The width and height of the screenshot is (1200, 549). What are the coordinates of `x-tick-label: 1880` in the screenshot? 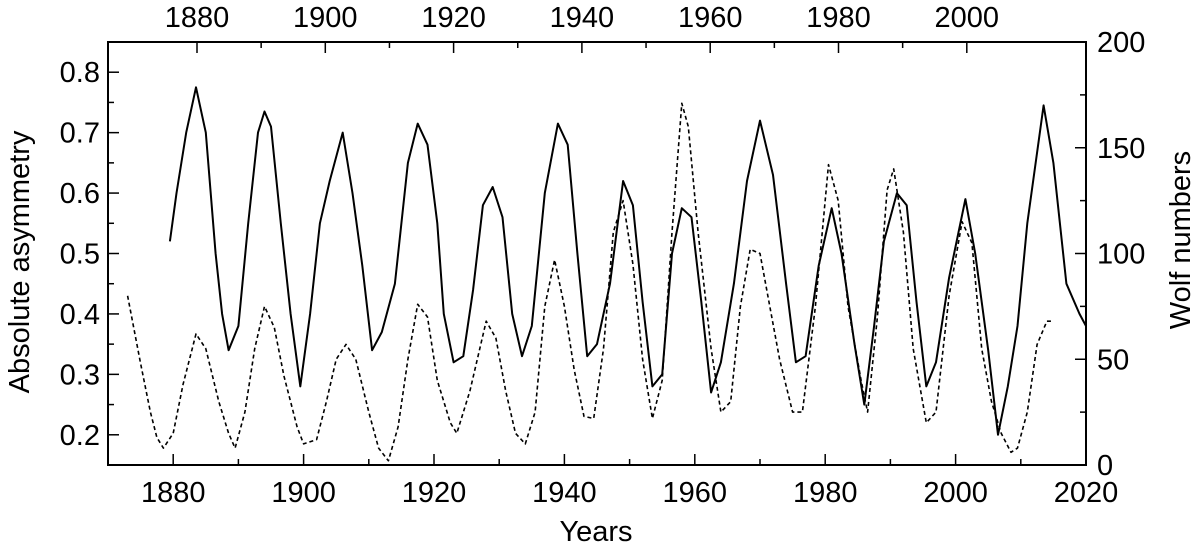 It's located at (173, 493).